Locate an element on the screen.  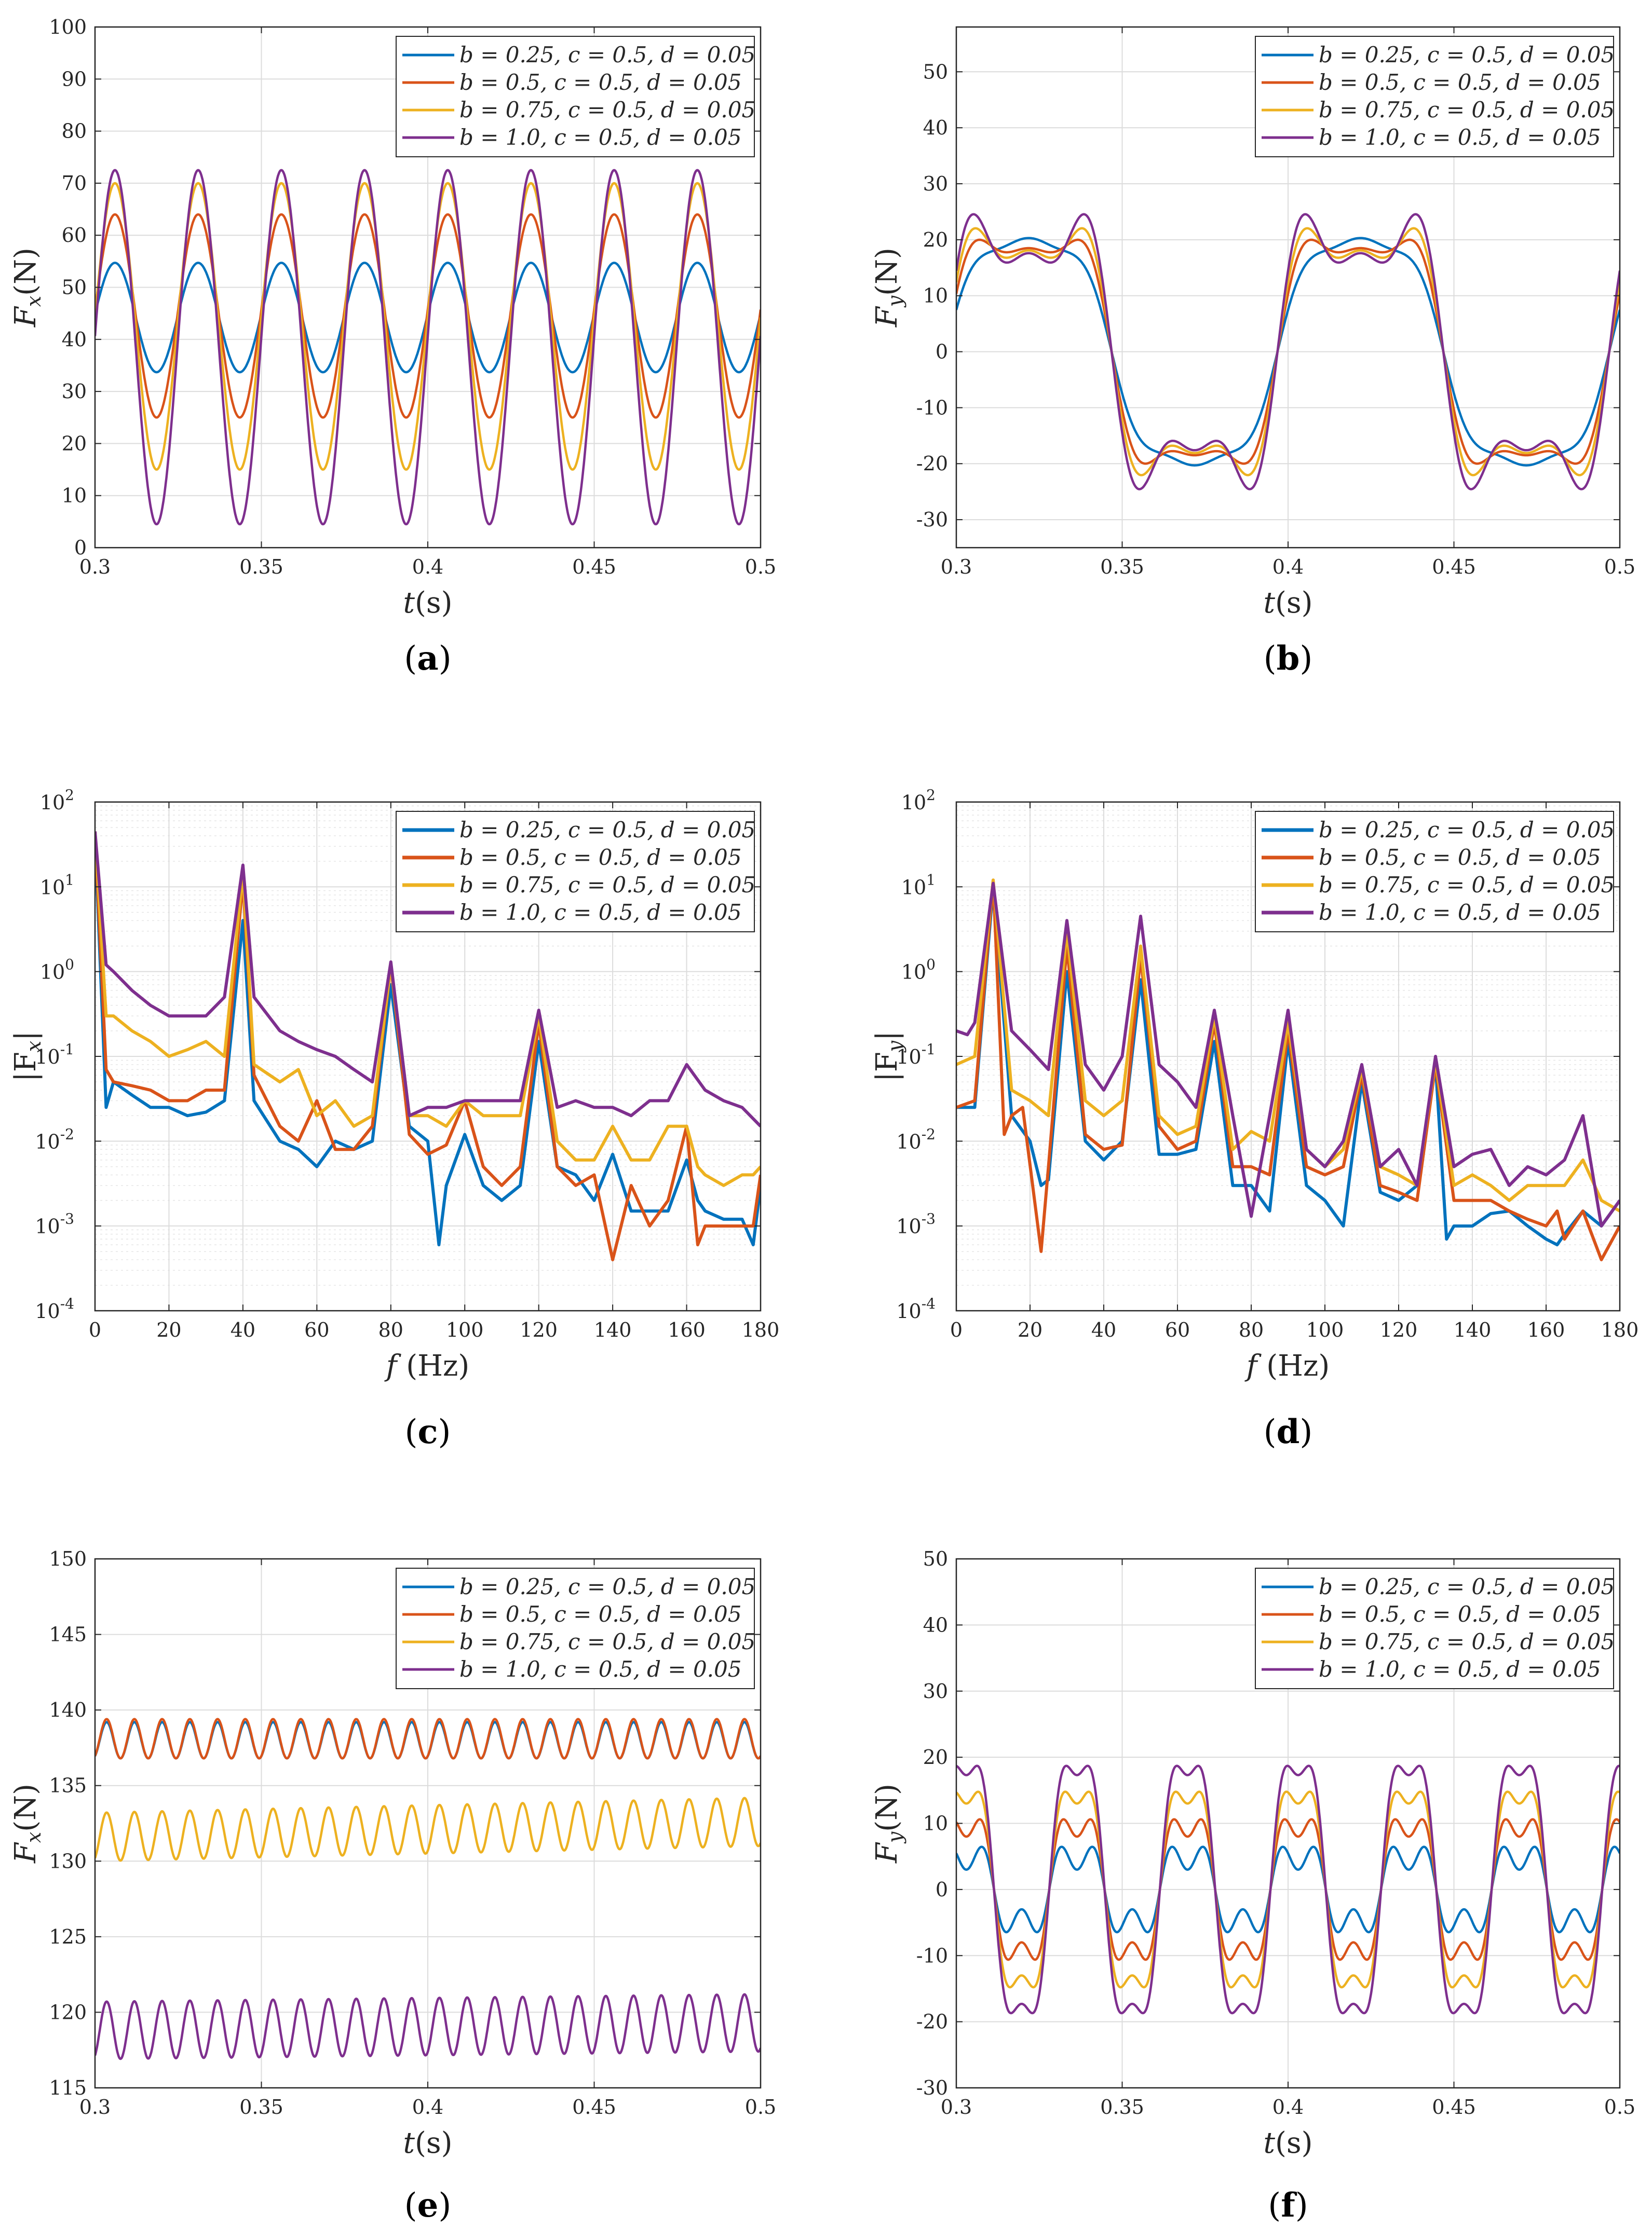
y-tick-label: 10-3 is located at coordinates (55, 1224).